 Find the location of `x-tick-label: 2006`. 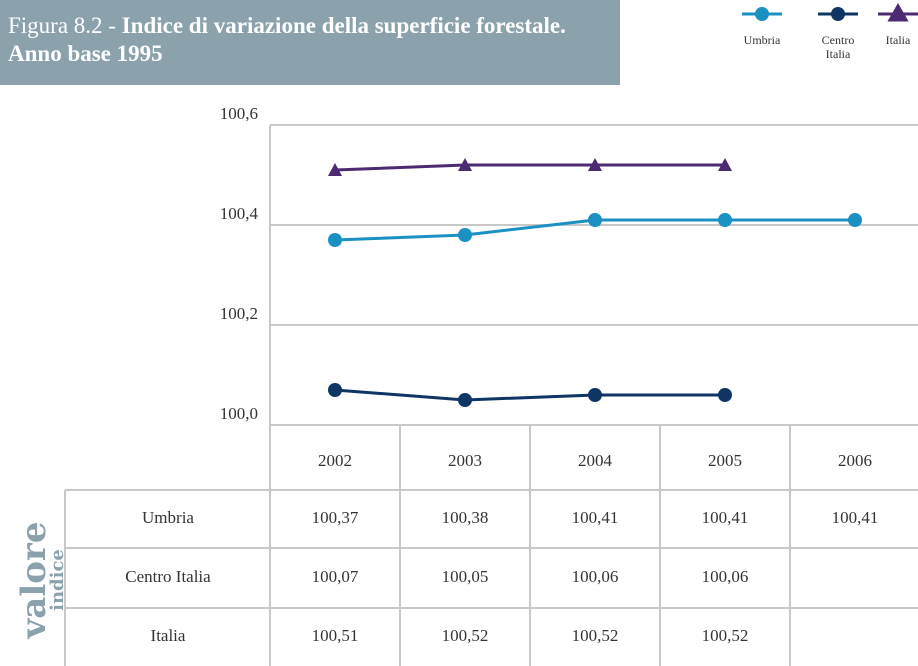

x-tick-label: 2006 is located at coordinates (855, 460).